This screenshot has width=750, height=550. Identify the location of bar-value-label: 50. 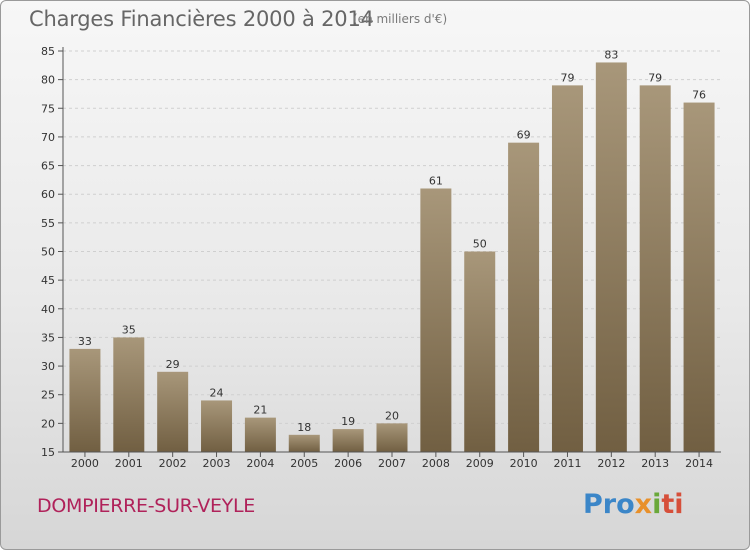
(480, 244).